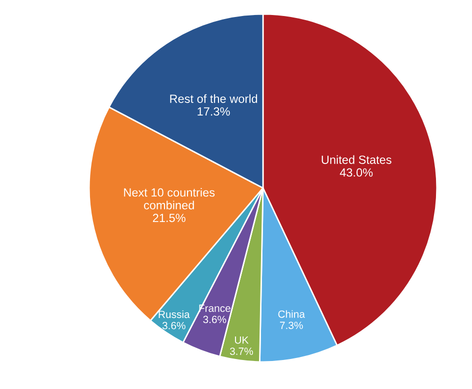 Image resolution: width=472 pixels, height=389 pixels. Describe the element at coordinates (174, 314) in the screenshot. I see `slice-label: Russia` at that location.